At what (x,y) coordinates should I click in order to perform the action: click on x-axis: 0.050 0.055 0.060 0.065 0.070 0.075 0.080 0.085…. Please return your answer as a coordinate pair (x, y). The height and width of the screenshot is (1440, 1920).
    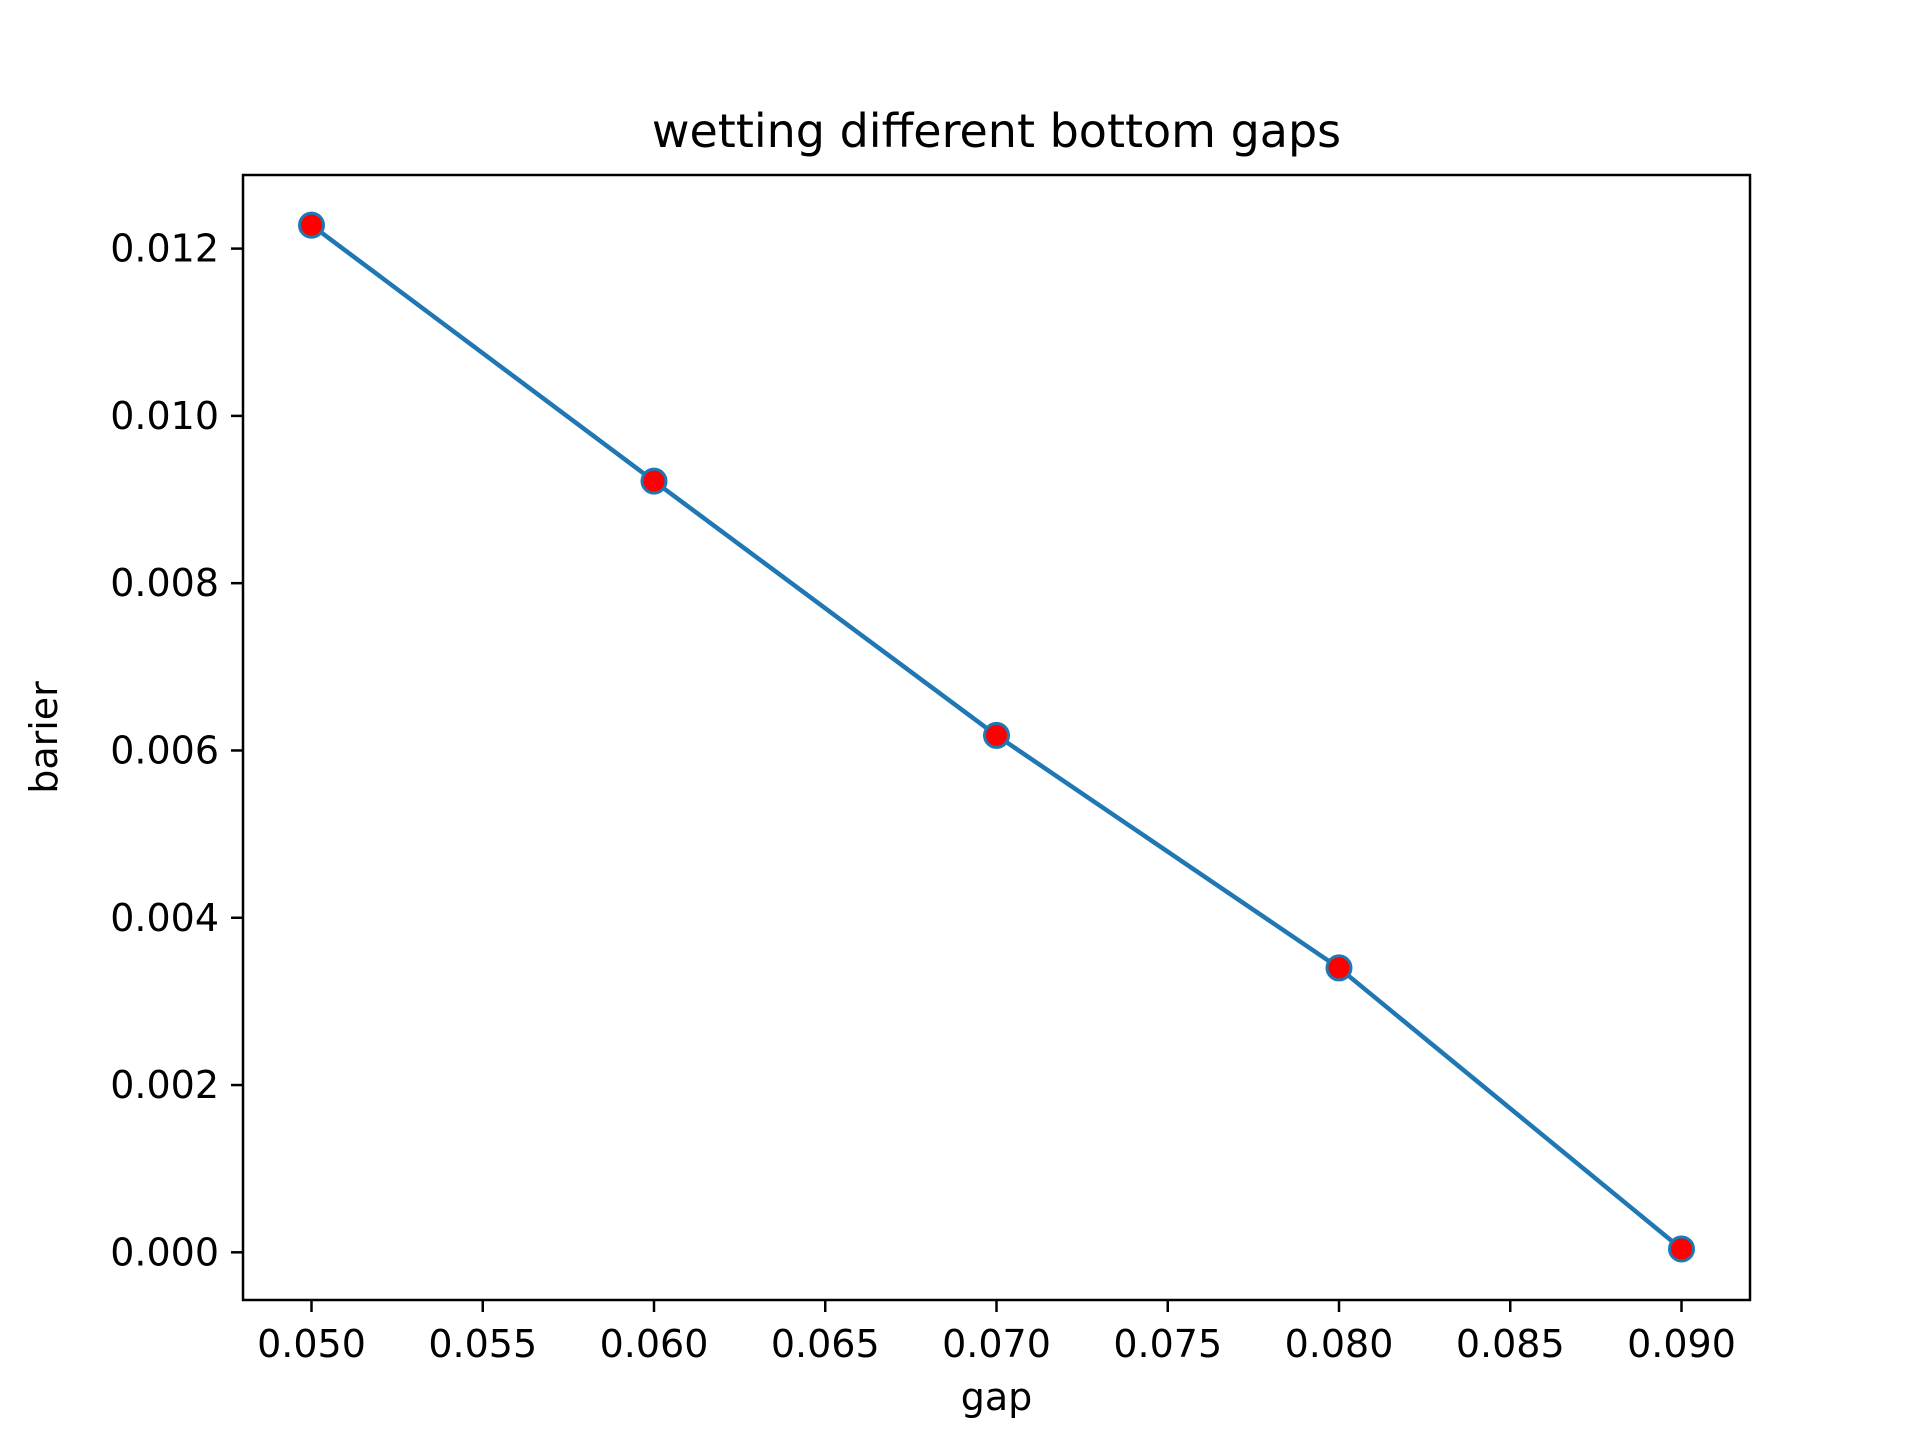
    Looking at the image, I should click on (996, 1333).